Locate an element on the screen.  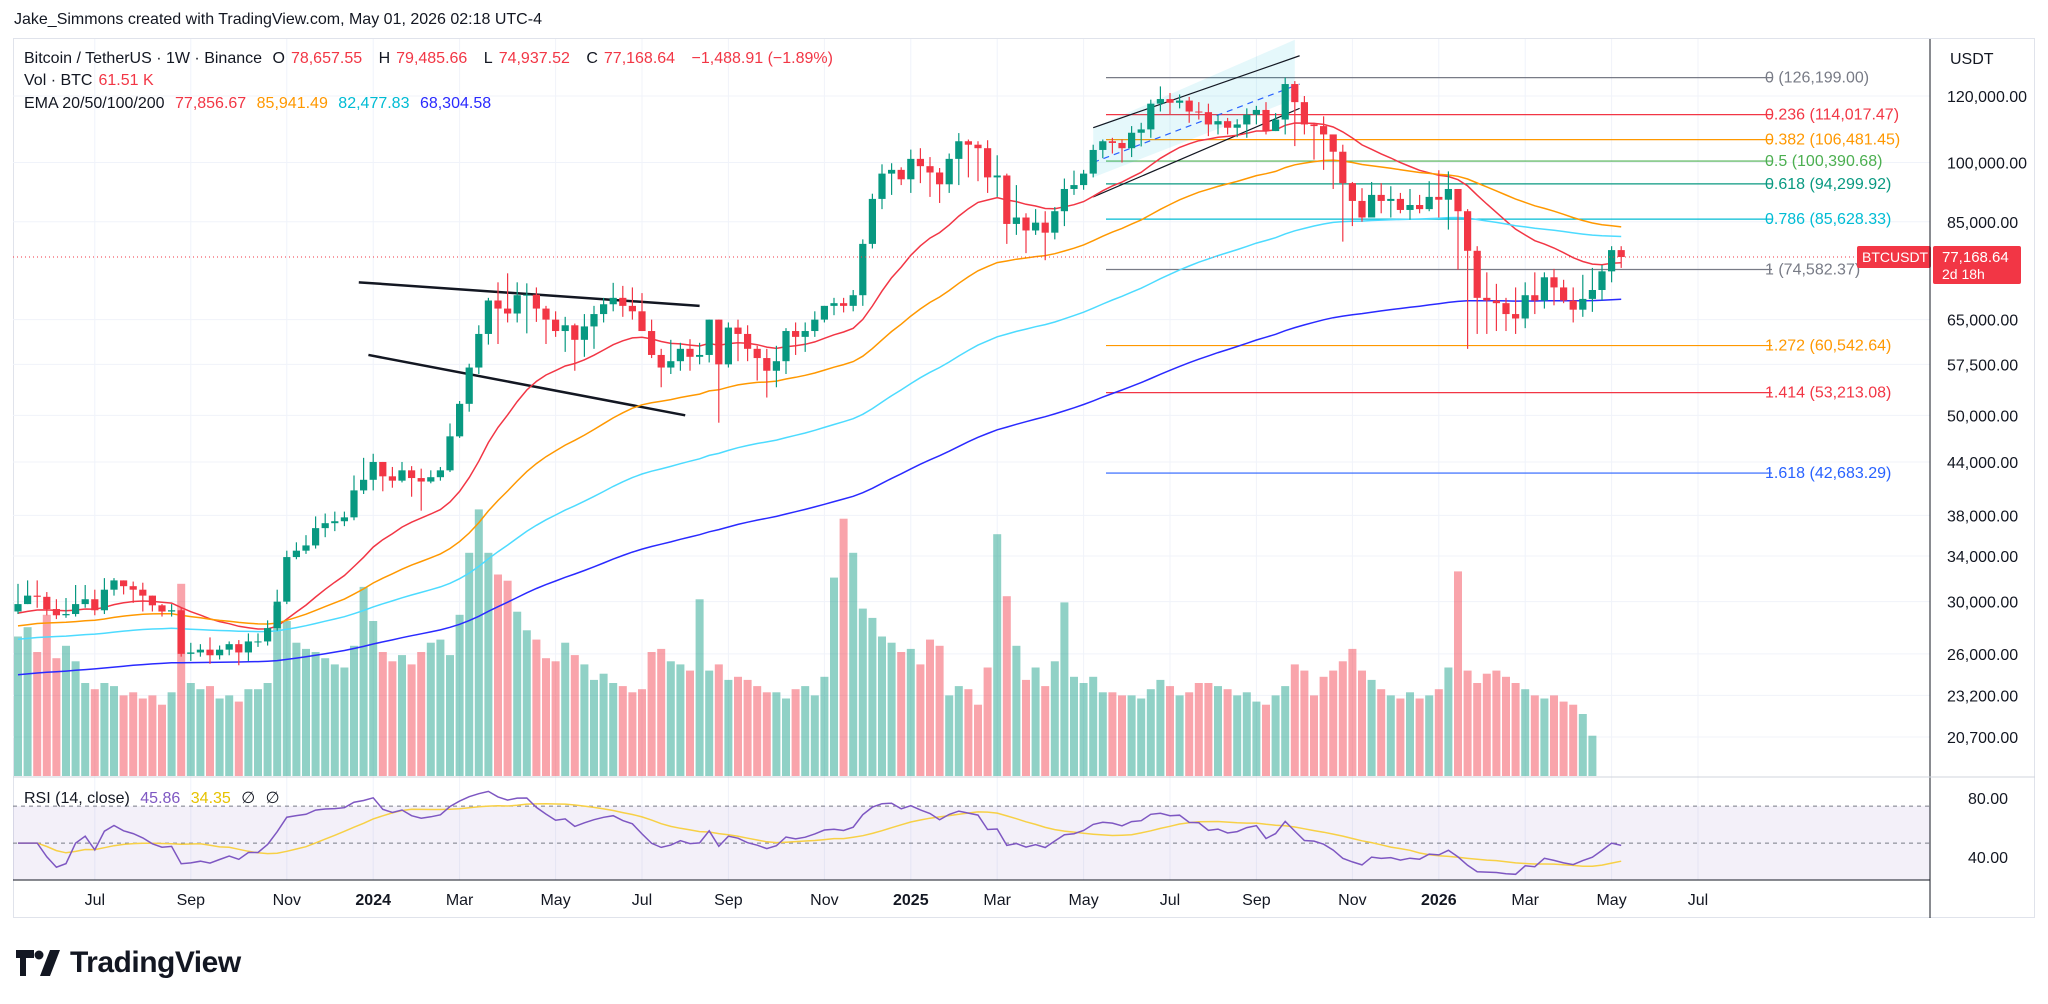
price-tick-label: 100,000.00 is located at coordinates (1987, 164).